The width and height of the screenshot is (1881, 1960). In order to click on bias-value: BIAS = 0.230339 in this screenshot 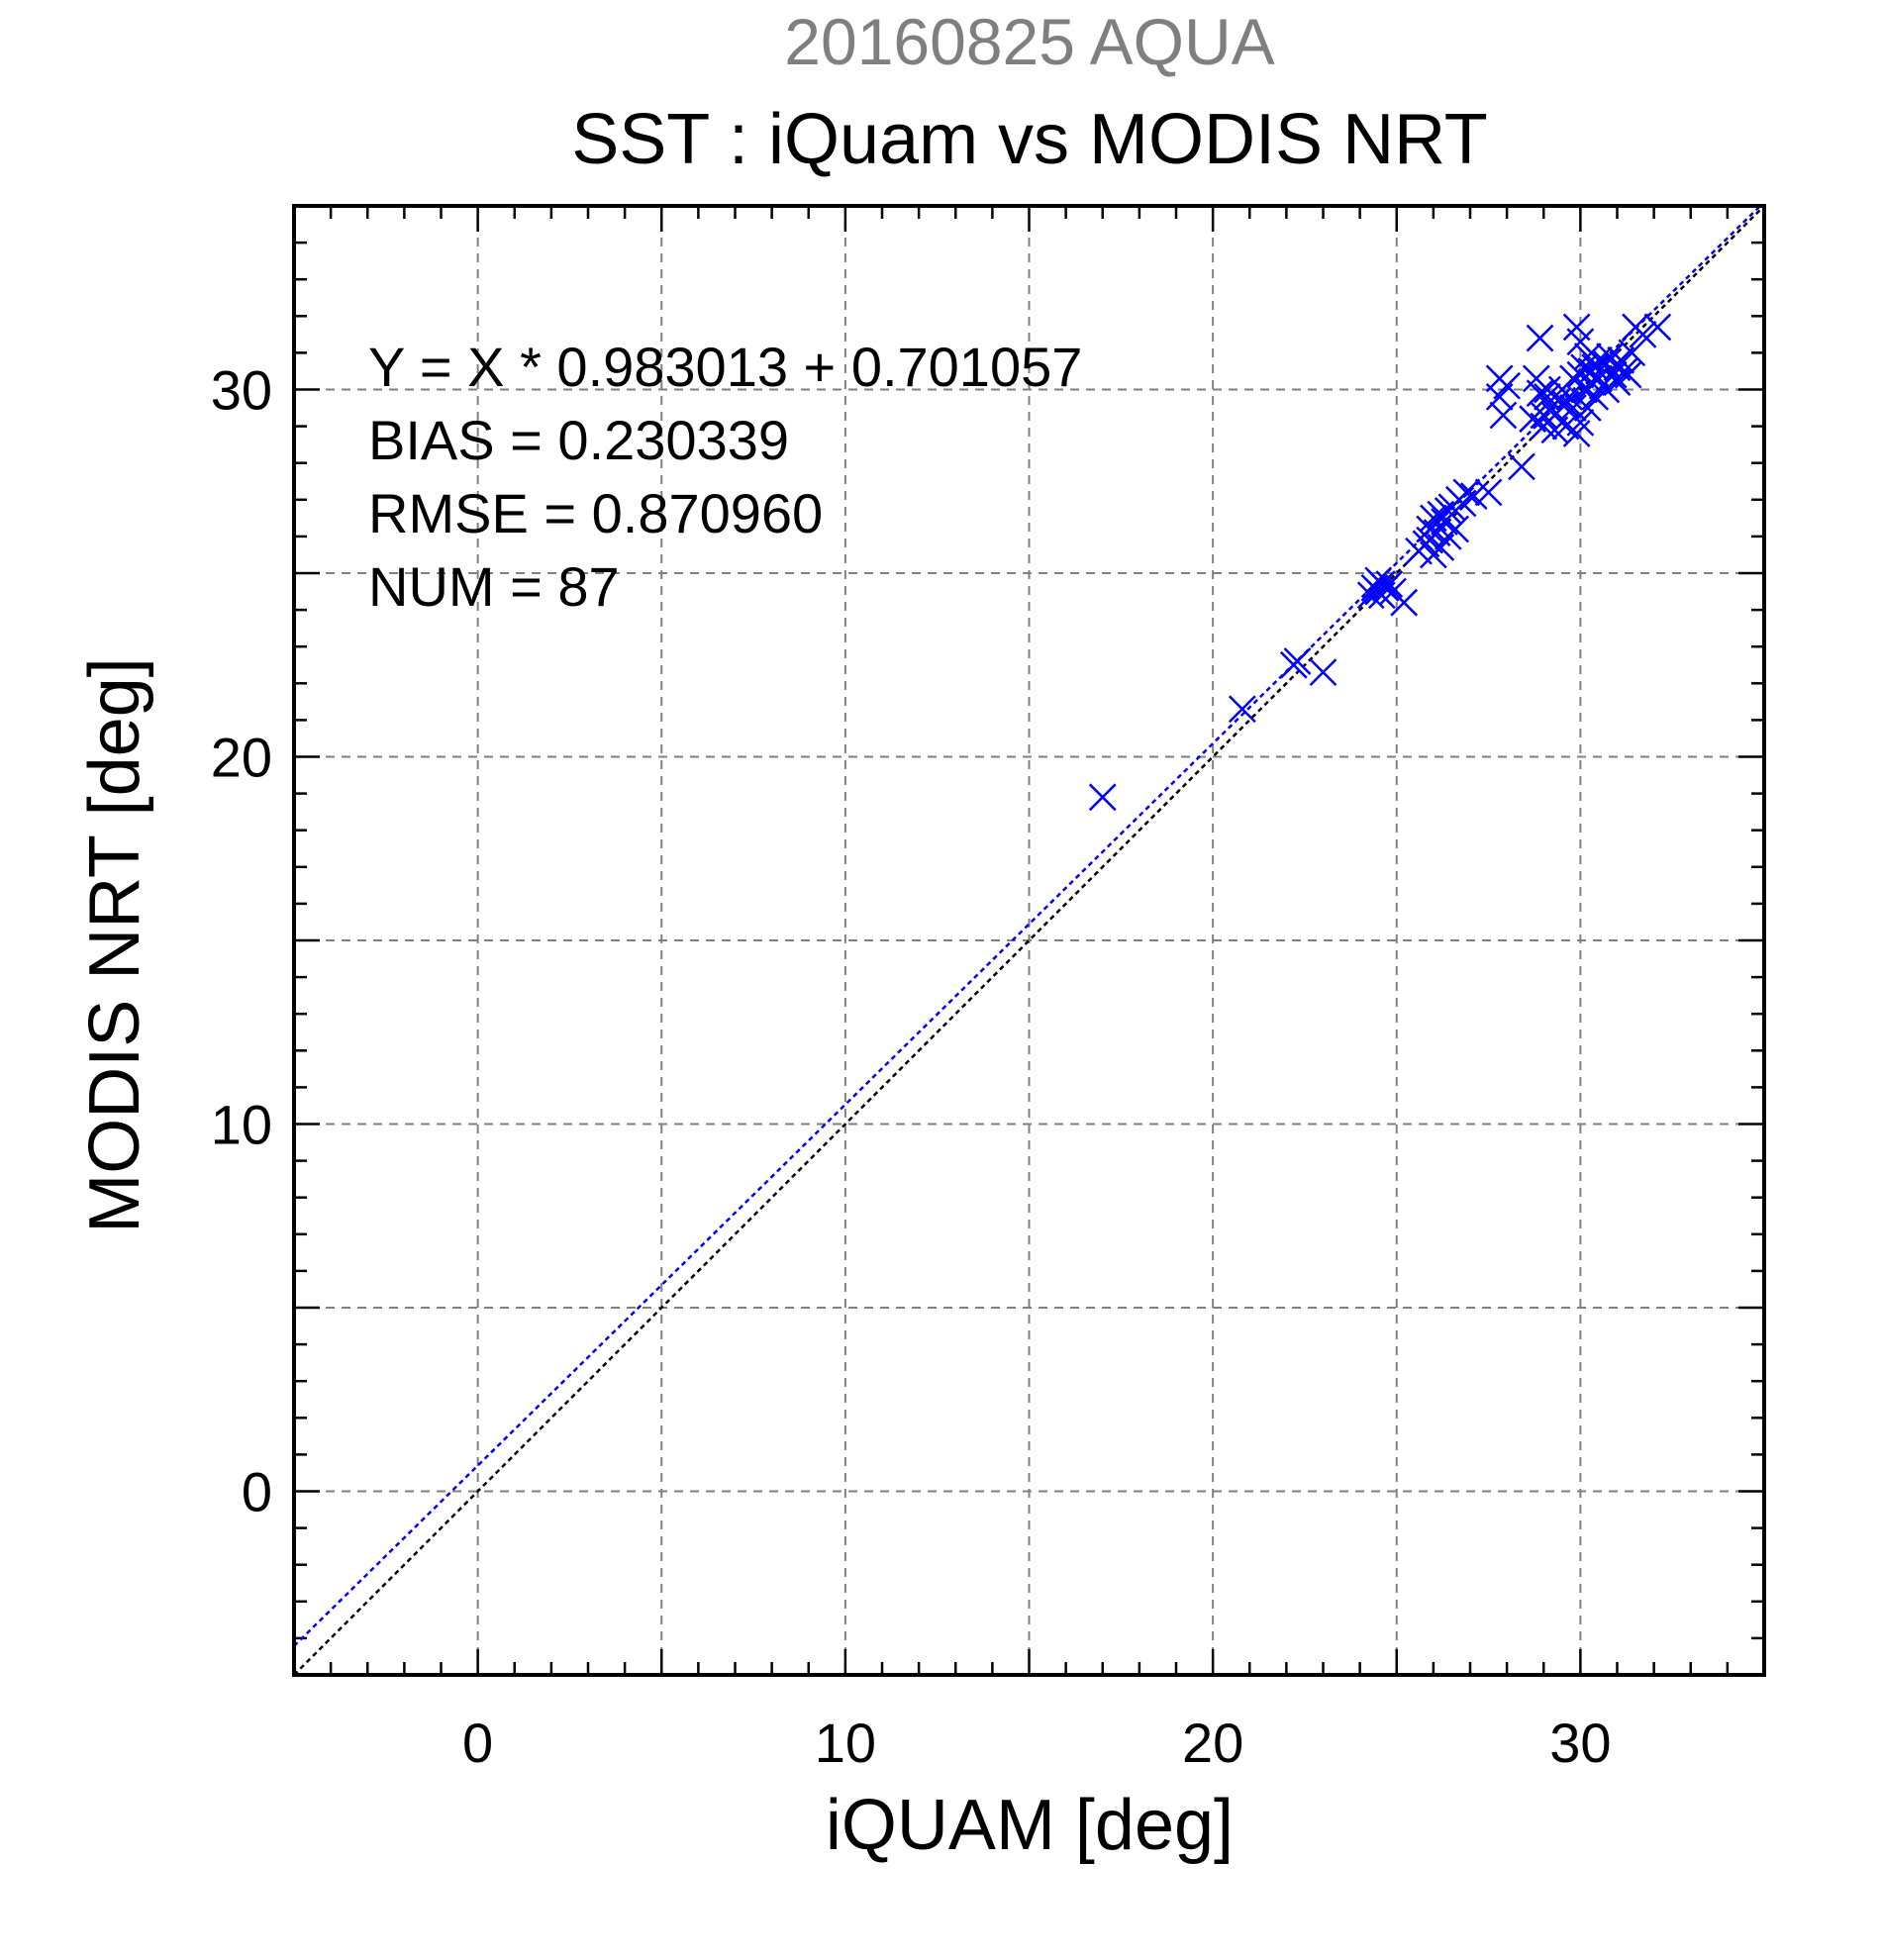, I will do `click(579, 440)`.